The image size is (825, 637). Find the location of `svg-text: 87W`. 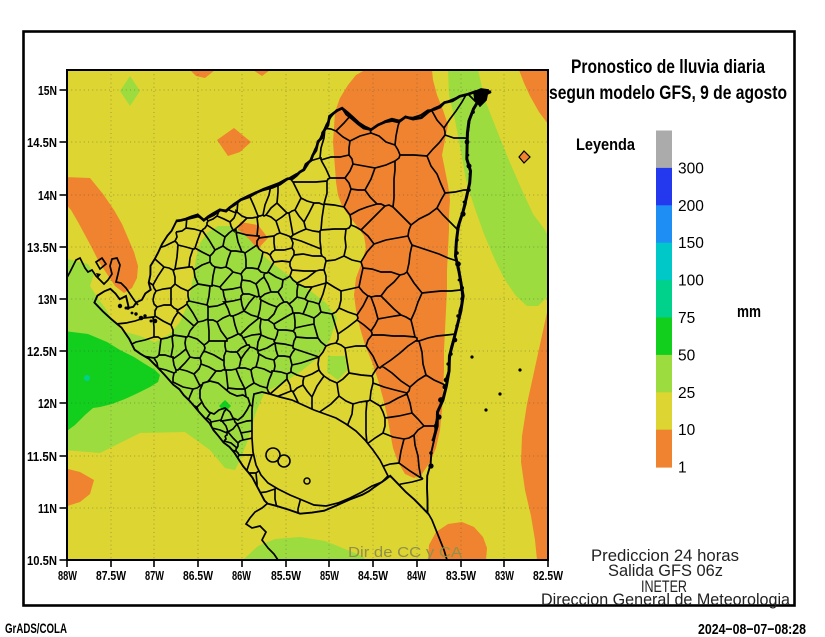

svg-text: 87W is located at coordinates (155, 575).